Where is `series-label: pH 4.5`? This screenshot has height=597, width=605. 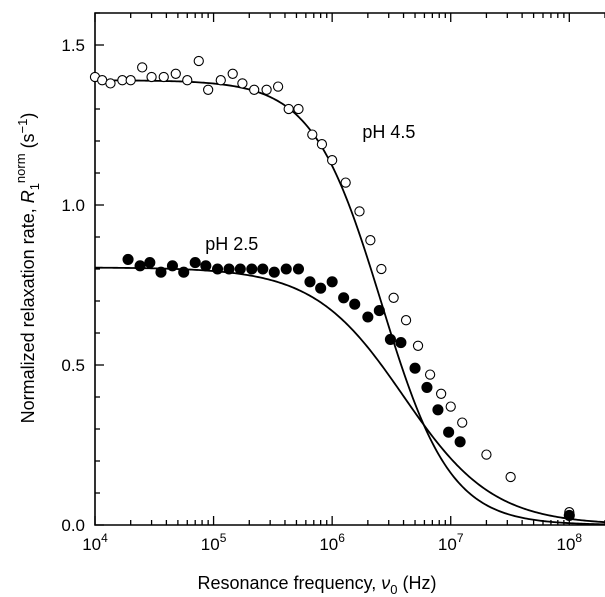
series-label: pH 4.5 is located at coordinates (388, 132).